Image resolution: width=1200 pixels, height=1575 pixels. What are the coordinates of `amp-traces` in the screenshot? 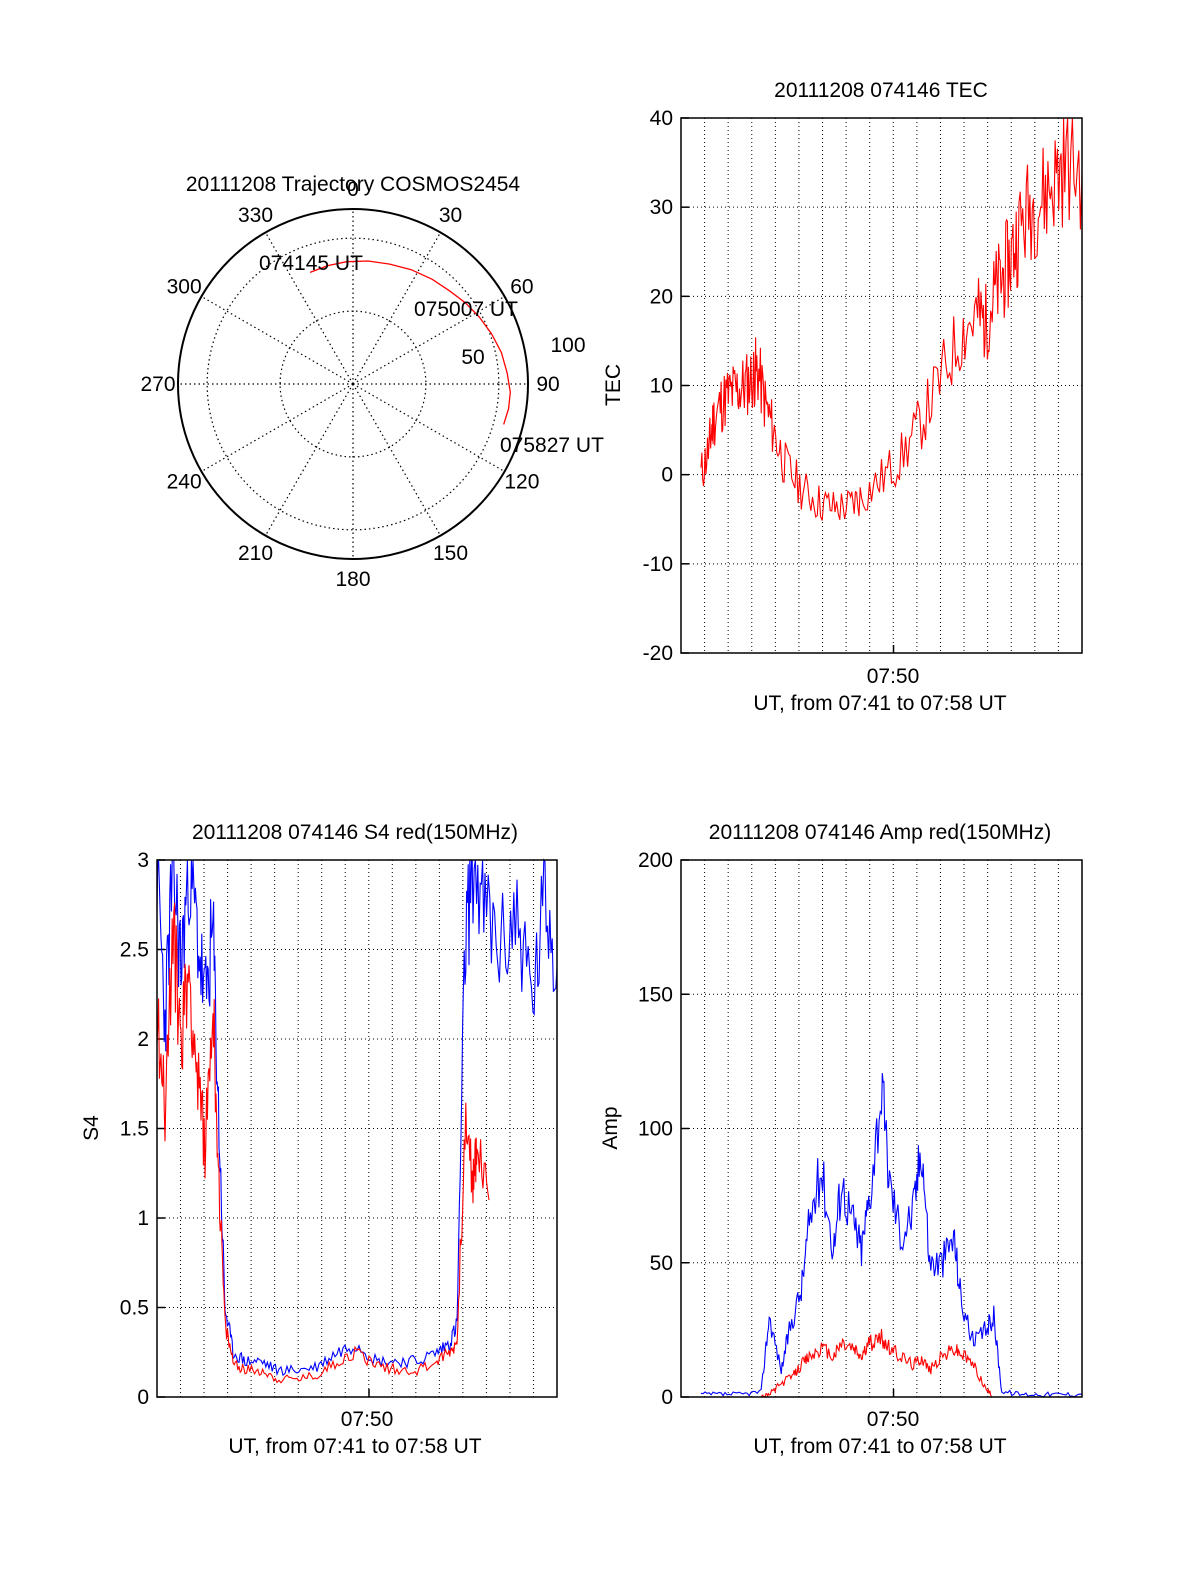 It's located at (891, 1235).